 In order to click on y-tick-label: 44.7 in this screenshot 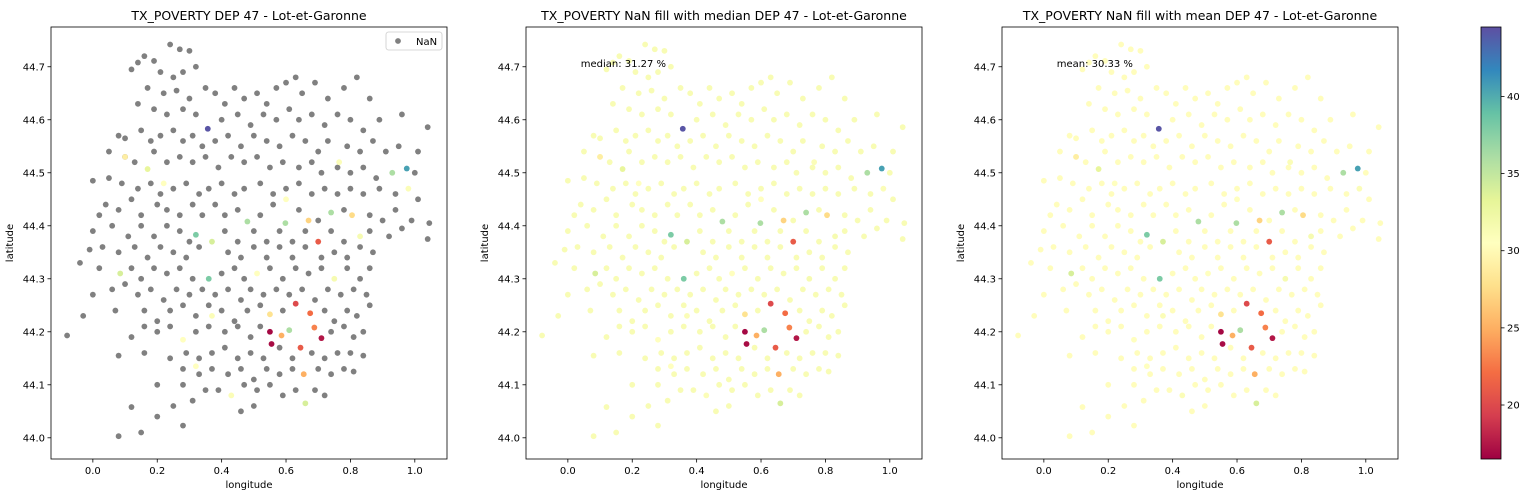, I will do `click(509, 67)`.